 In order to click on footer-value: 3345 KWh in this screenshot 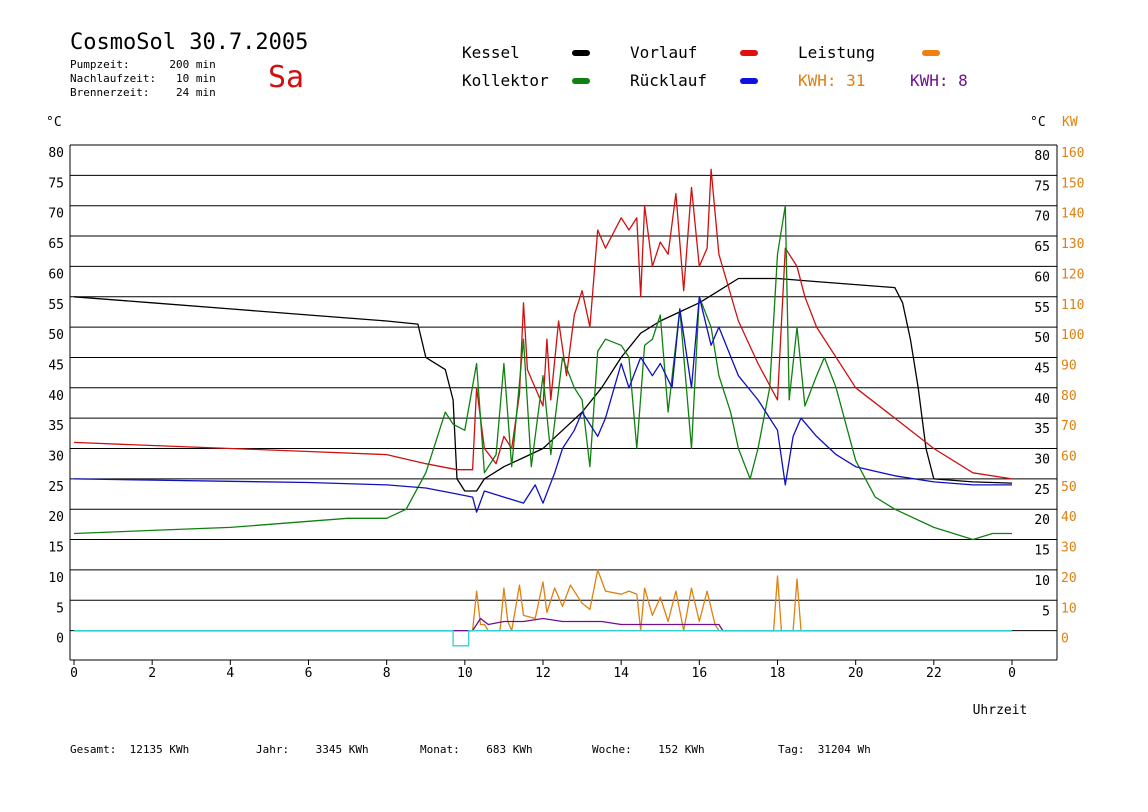, I will do `click(342, 749)`.